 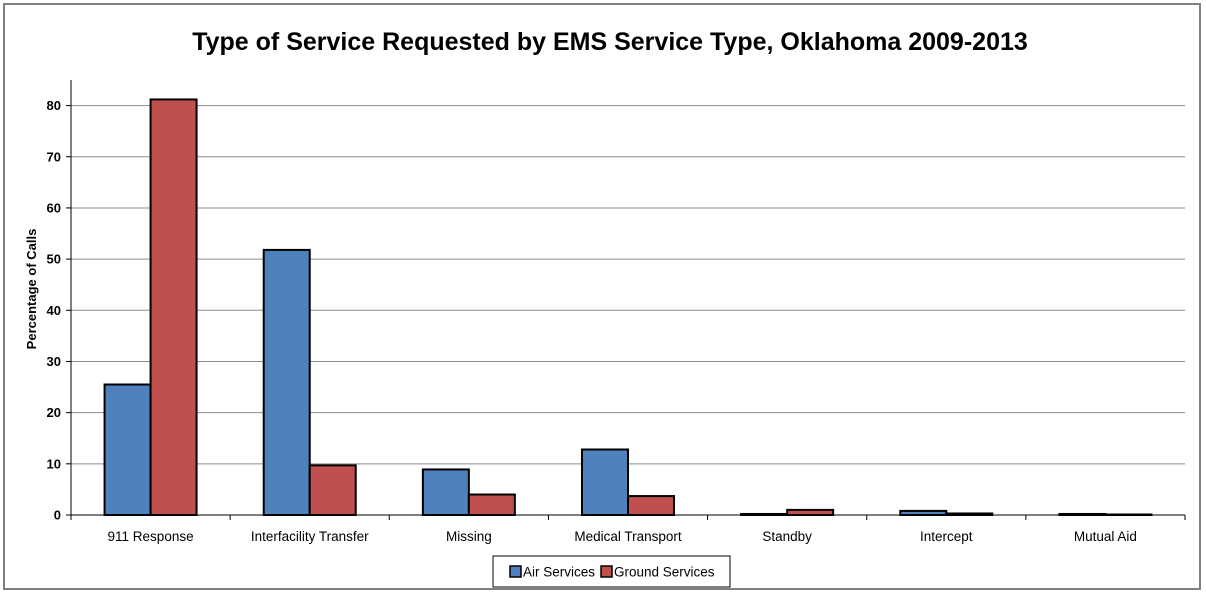 I want to click on y-tick-label: 60, so click(x=54, y=207).